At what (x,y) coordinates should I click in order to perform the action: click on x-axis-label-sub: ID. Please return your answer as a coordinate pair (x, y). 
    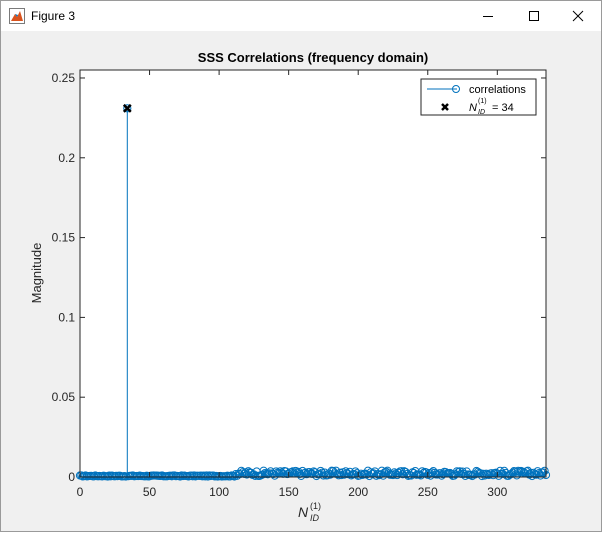
    Looking at the image, I should click on (315, 518).